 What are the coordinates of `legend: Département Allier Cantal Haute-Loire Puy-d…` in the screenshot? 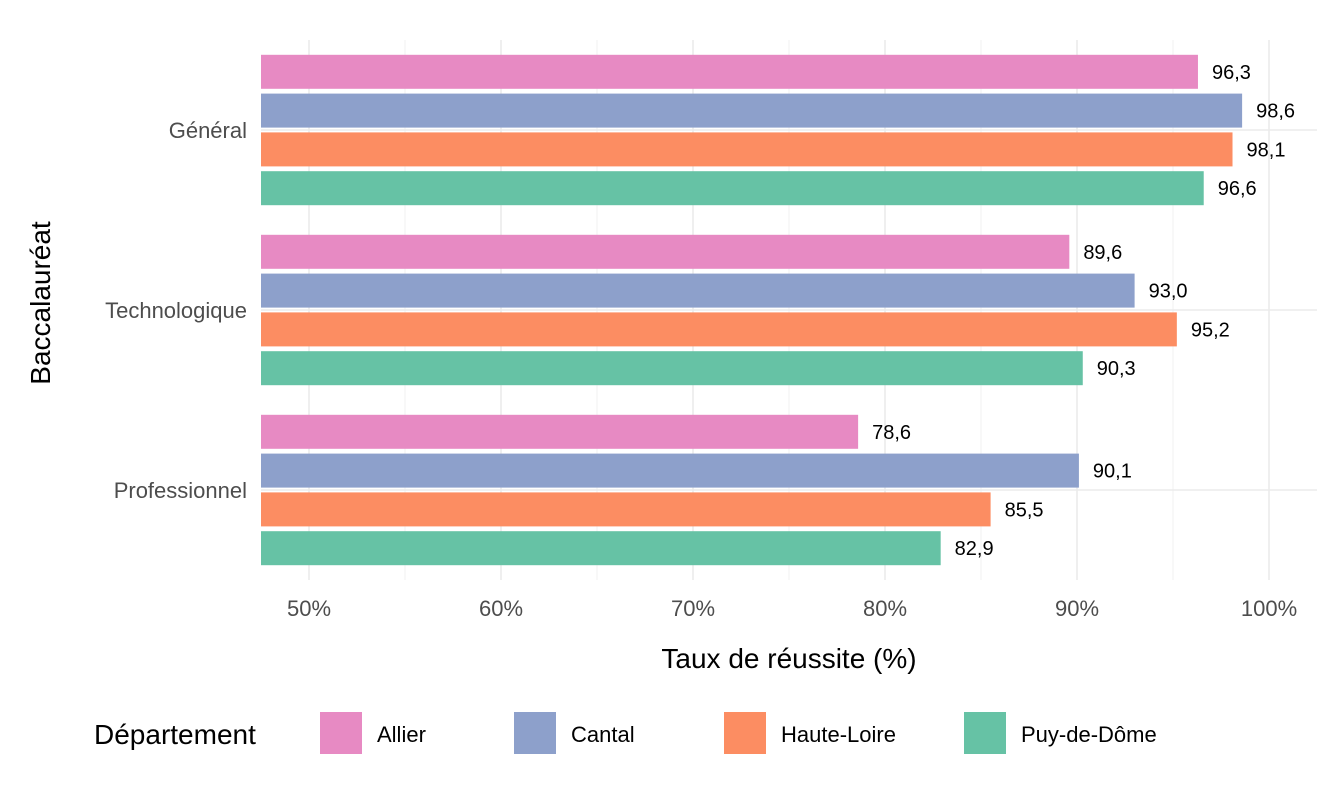 It's located at (625, 733).